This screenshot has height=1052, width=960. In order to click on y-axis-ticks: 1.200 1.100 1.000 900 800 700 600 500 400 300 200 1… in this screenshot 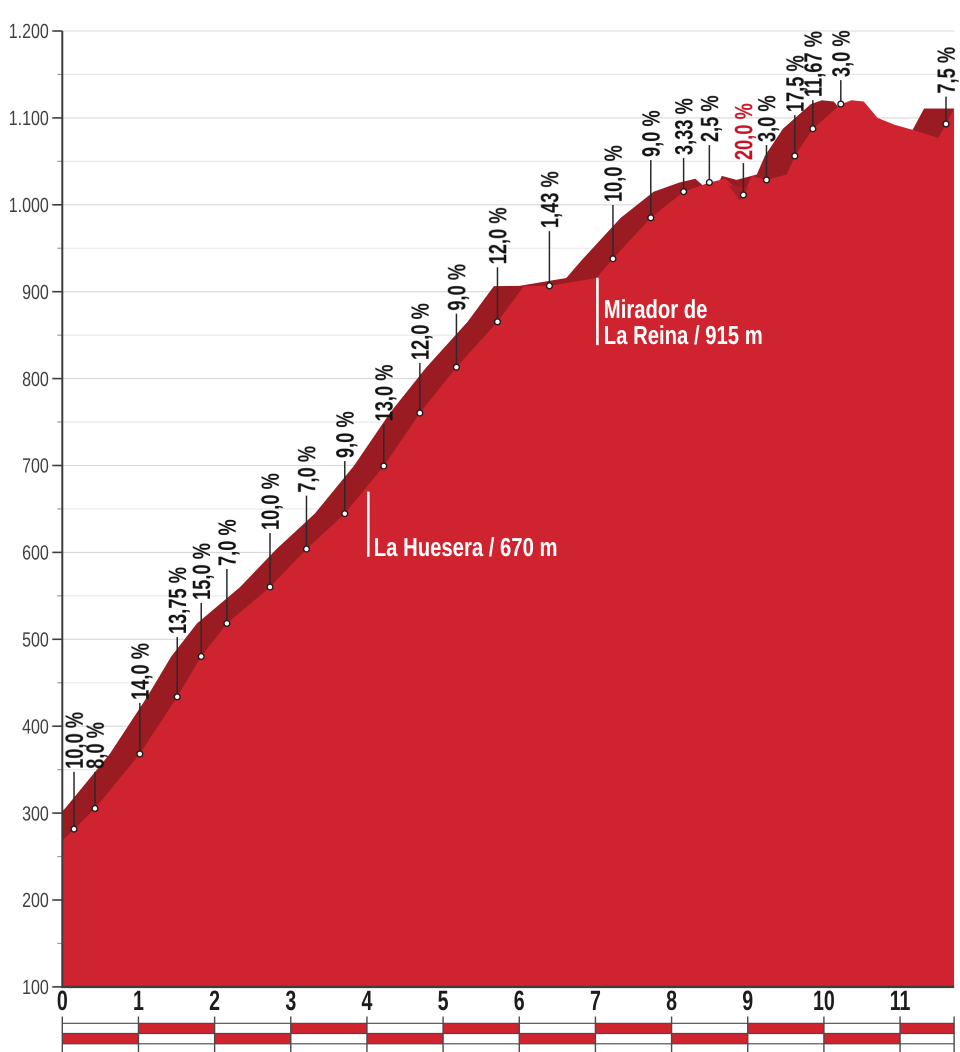, I will do `click(36, 509)`.